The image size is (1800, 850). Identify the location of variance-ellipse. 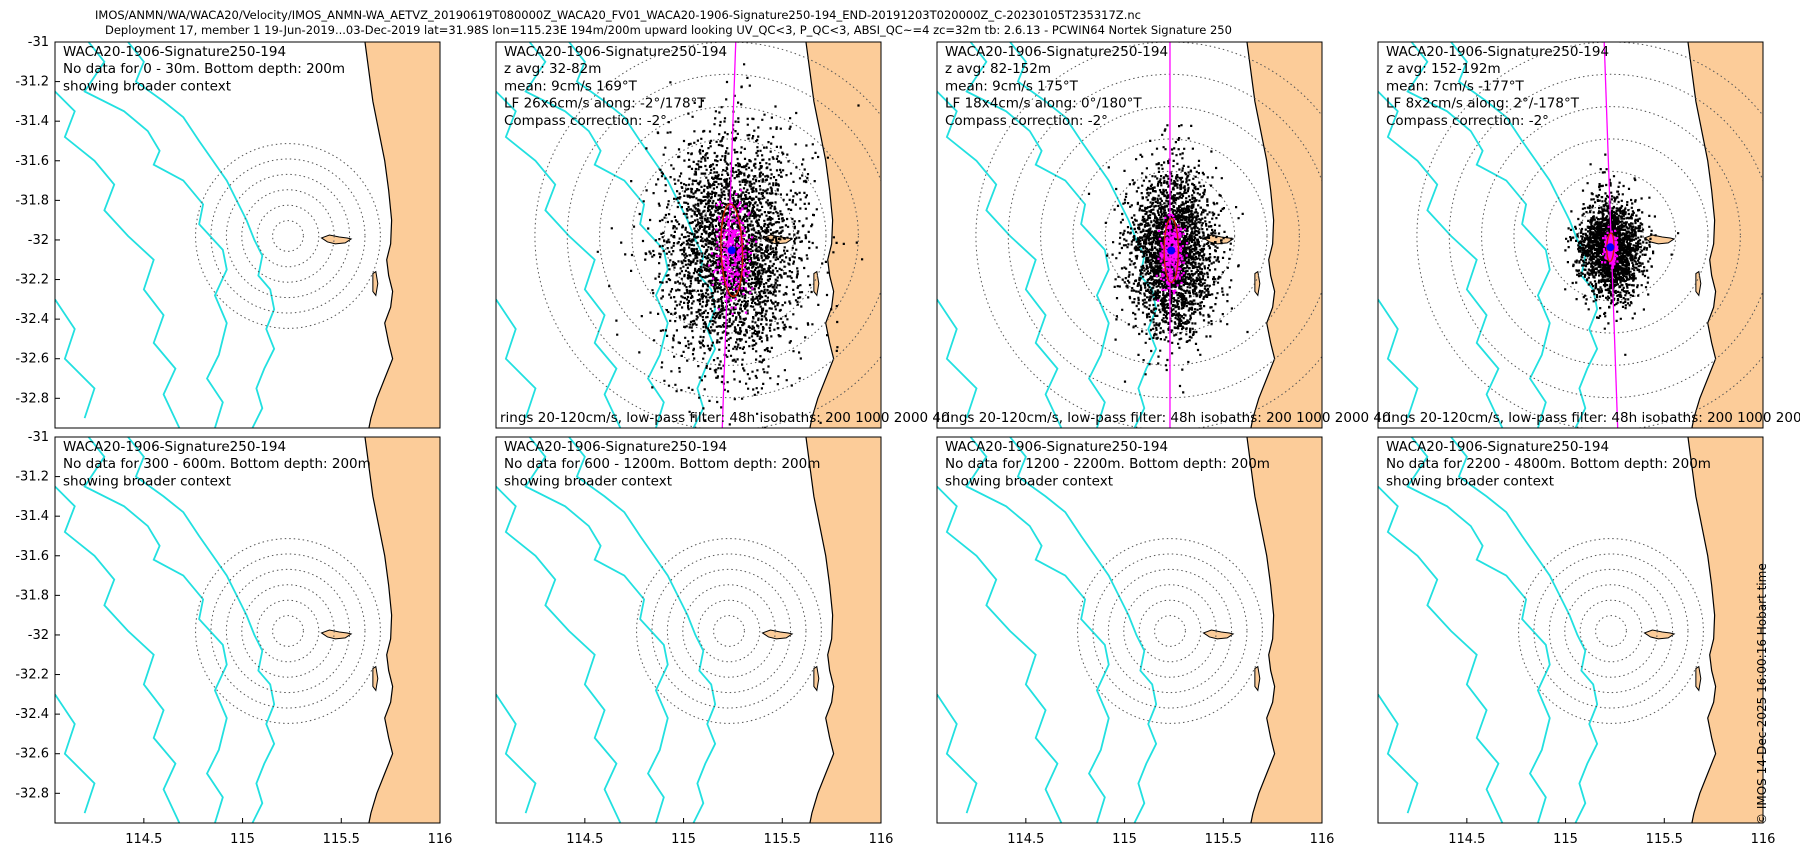
(1171, 250).